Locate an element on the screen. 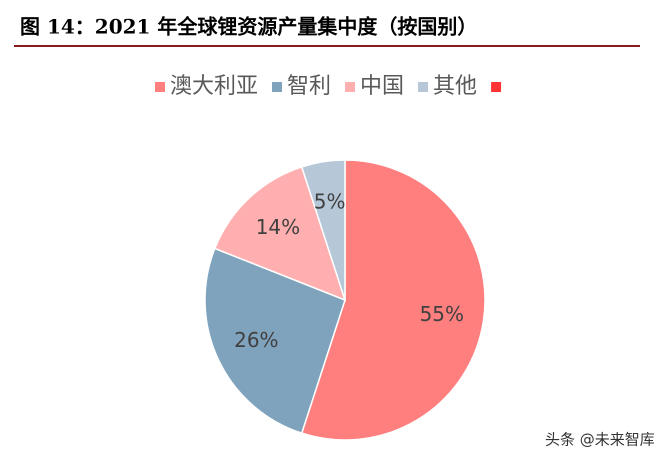 Image resolution: width=654 pixels, height=463 pixels. legend-label: 智利 is located at coordinates (309, 86).